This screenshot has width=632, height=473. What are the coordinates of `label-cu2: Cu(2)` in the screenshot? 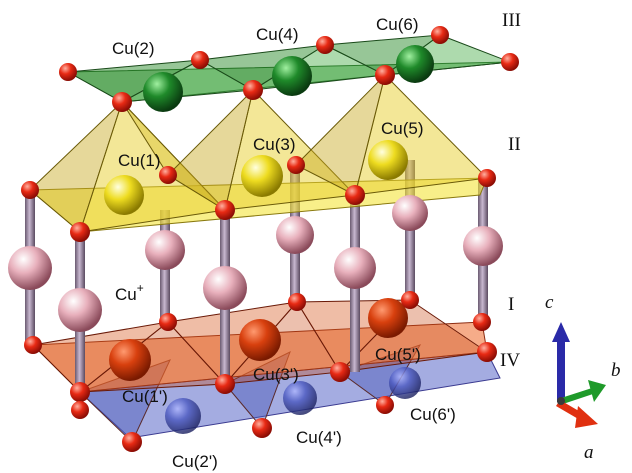 It's located at (133, 48).